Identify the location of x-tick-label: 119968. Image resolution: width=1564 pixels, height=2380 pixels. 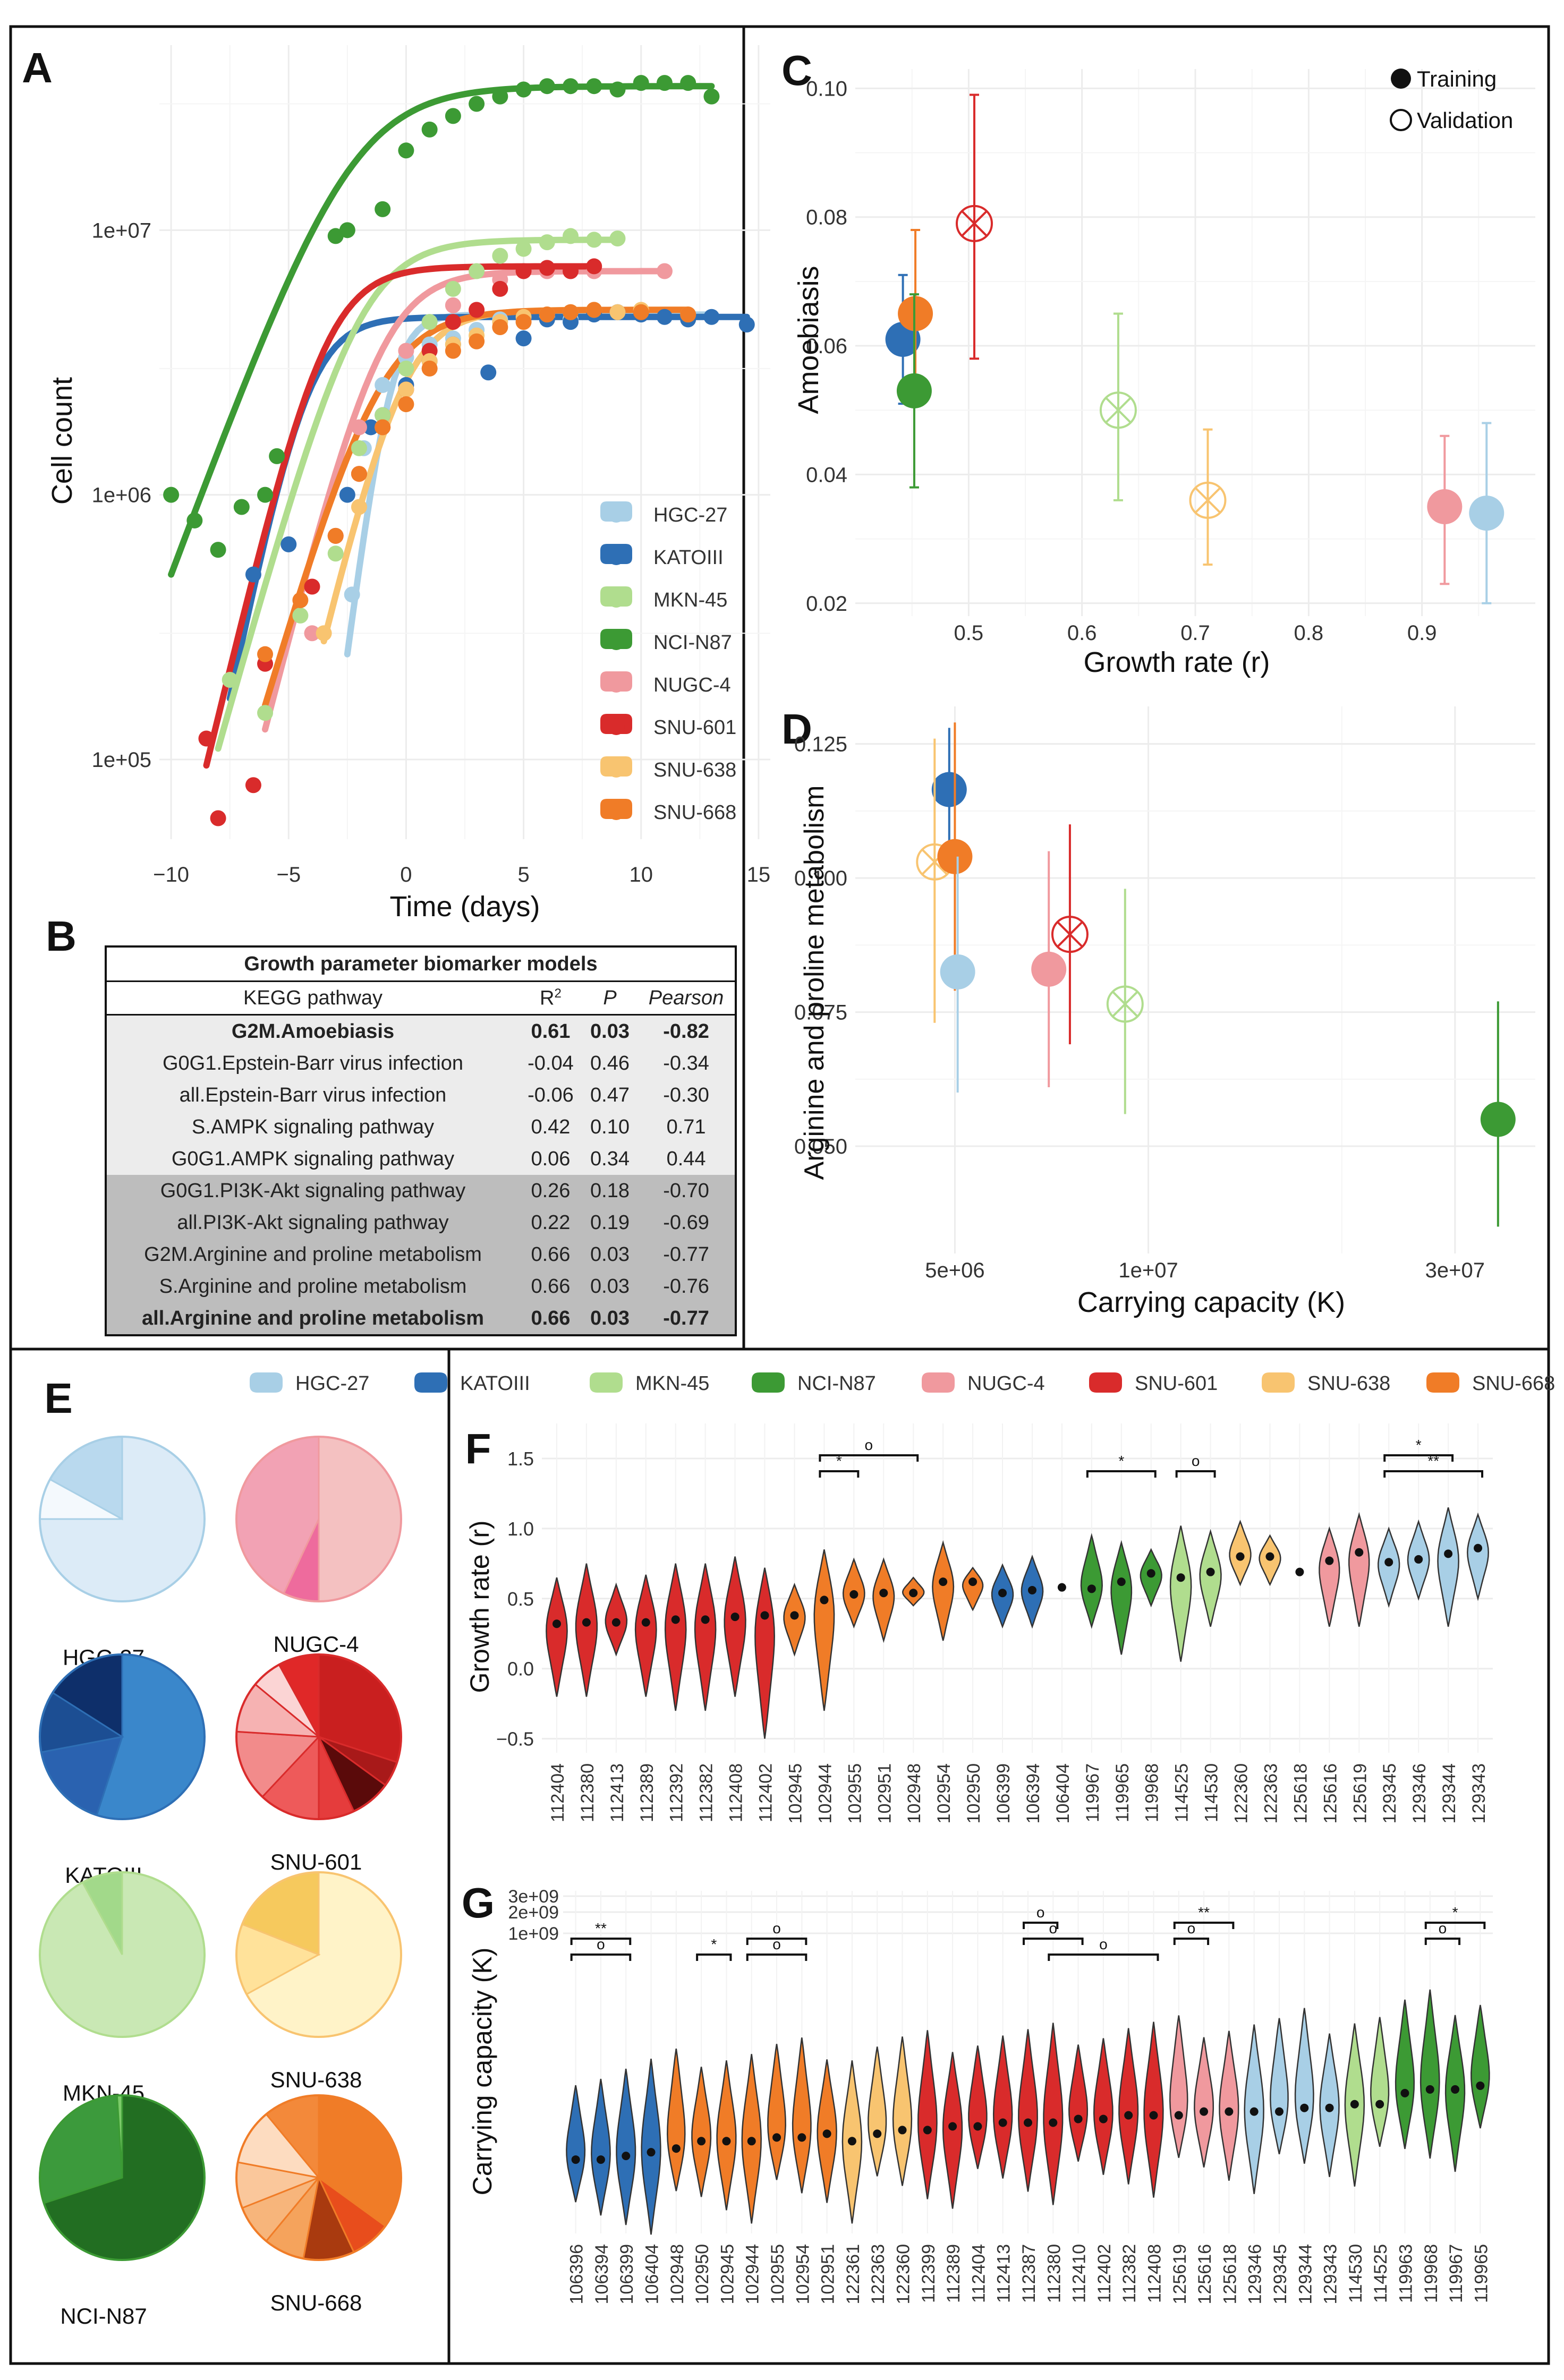
(1431, 2273).